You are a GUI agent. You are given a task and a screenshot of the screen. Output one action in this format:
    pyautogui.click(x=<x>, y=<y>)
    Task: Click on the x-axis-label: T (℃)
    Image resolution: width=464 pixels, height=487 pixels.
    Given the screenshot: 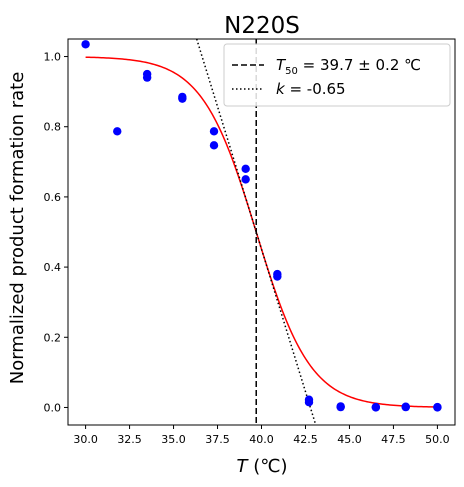 What is the action you would take?
    pyautogui.click(x=262, y=466)
    